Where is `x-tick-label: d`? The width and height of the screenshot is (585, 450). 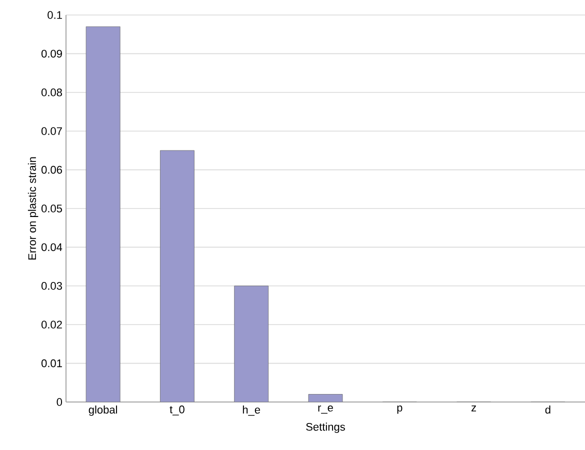 x-tick-label: d is located at coordinates (547, 410).